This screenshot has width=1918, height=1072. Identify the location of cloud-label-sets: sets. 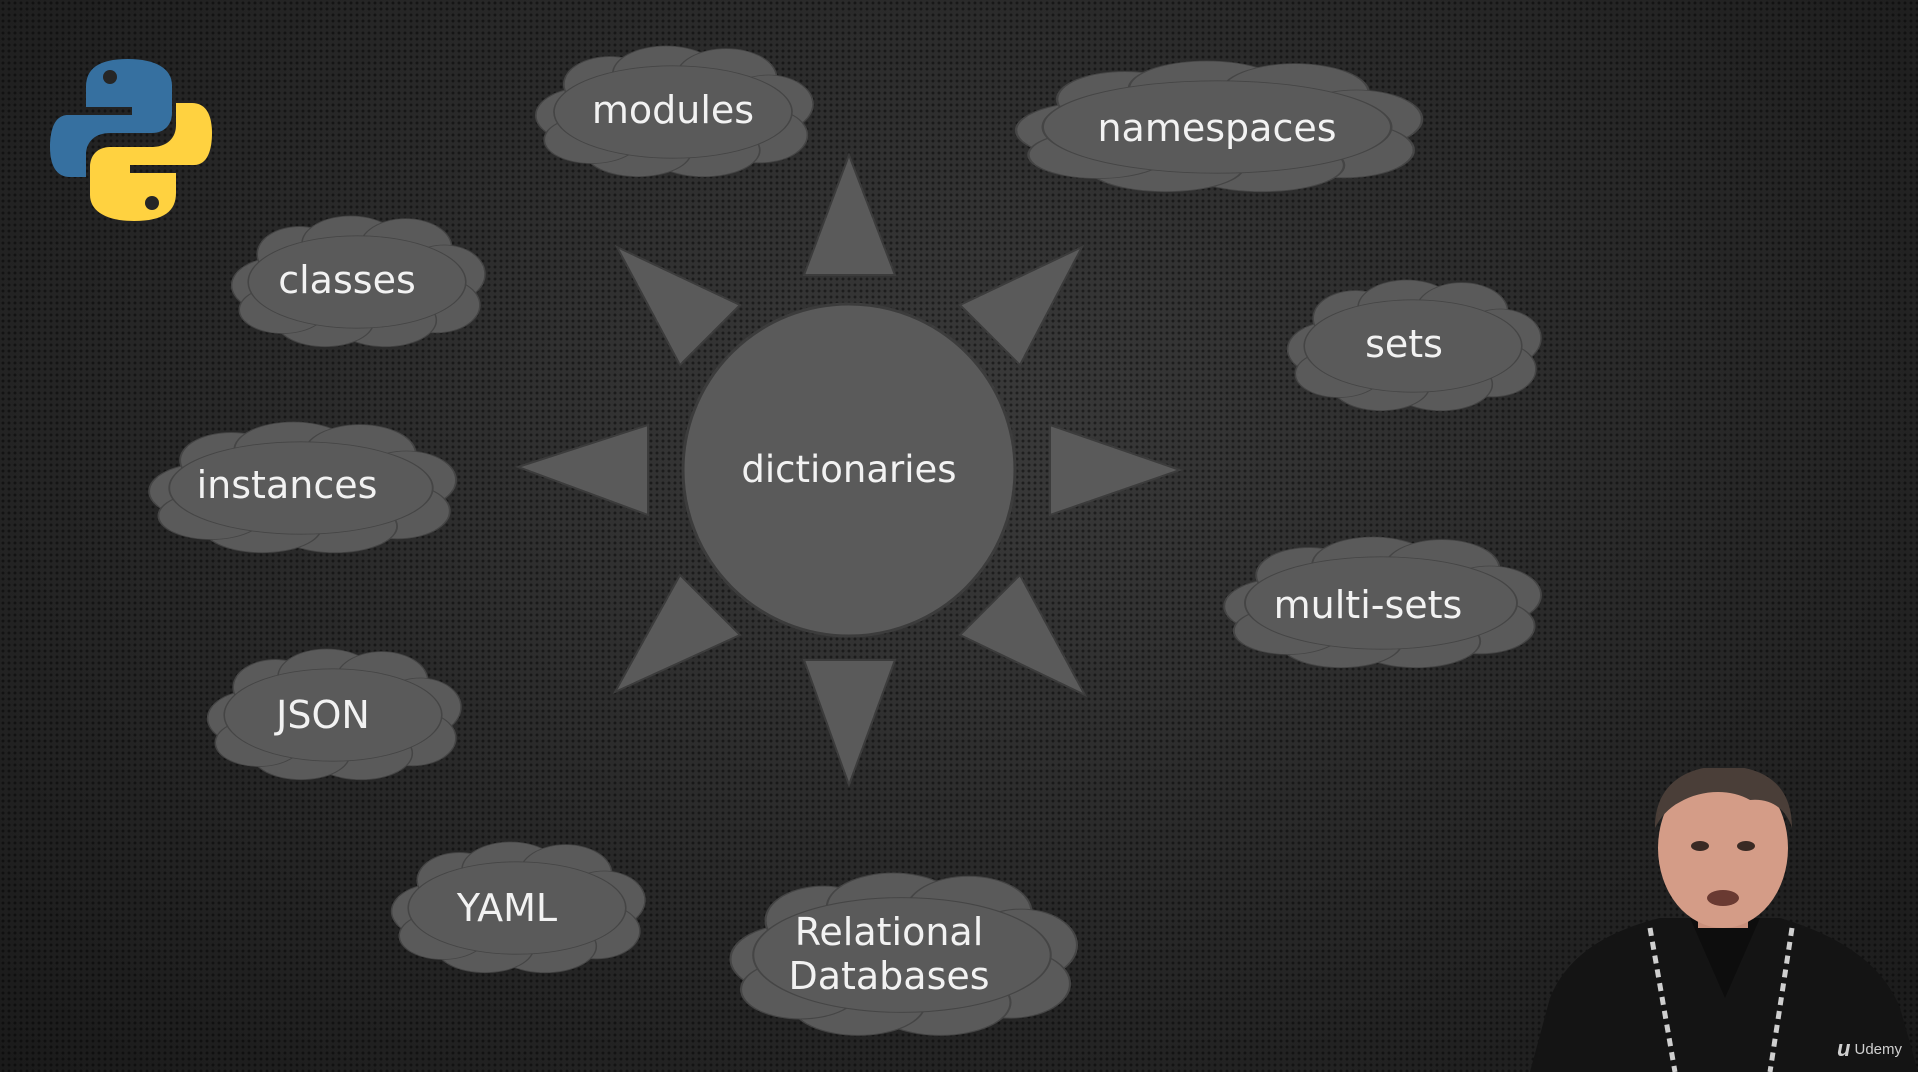
(1404, 344).